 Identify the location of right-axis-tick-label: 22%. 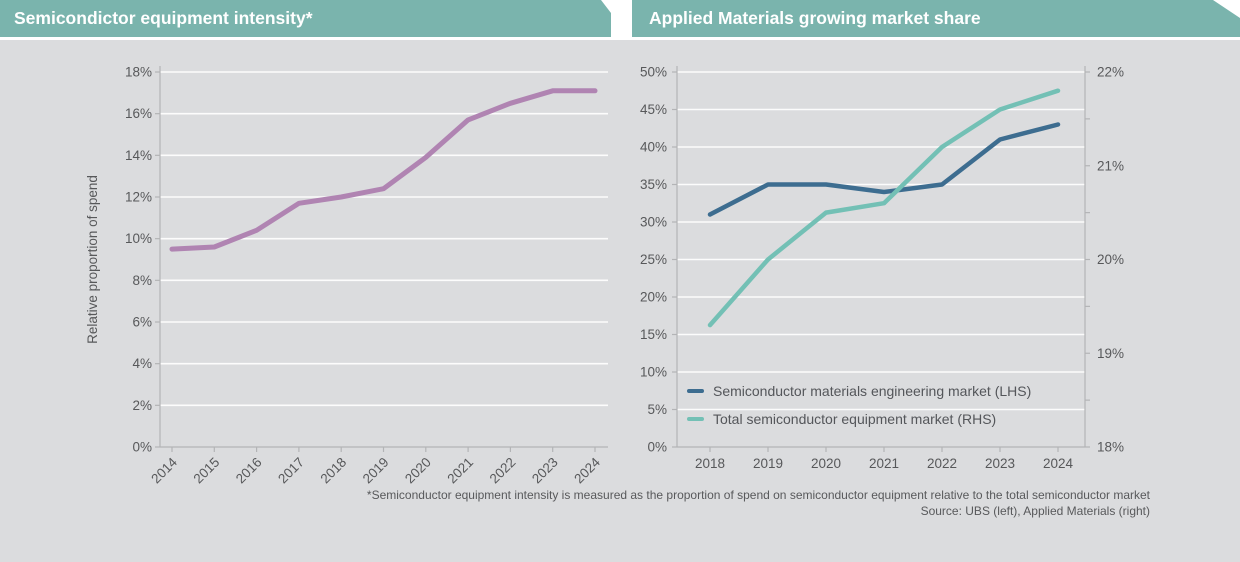
(1110, 72).